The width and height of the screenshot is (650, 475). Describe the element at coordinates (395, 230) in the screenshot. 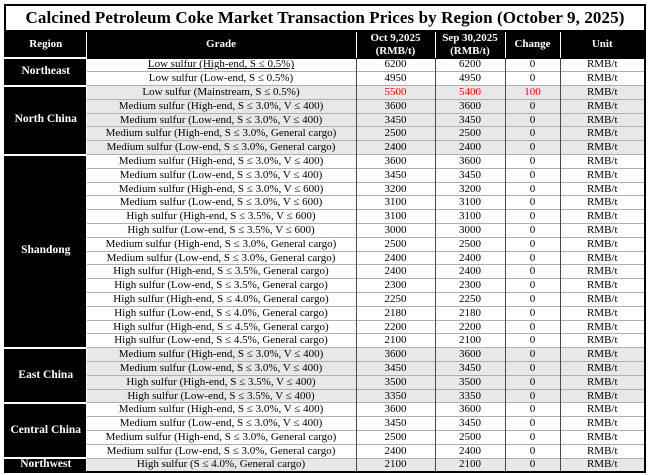

I see `price-oct-cell: 3000` at that location.